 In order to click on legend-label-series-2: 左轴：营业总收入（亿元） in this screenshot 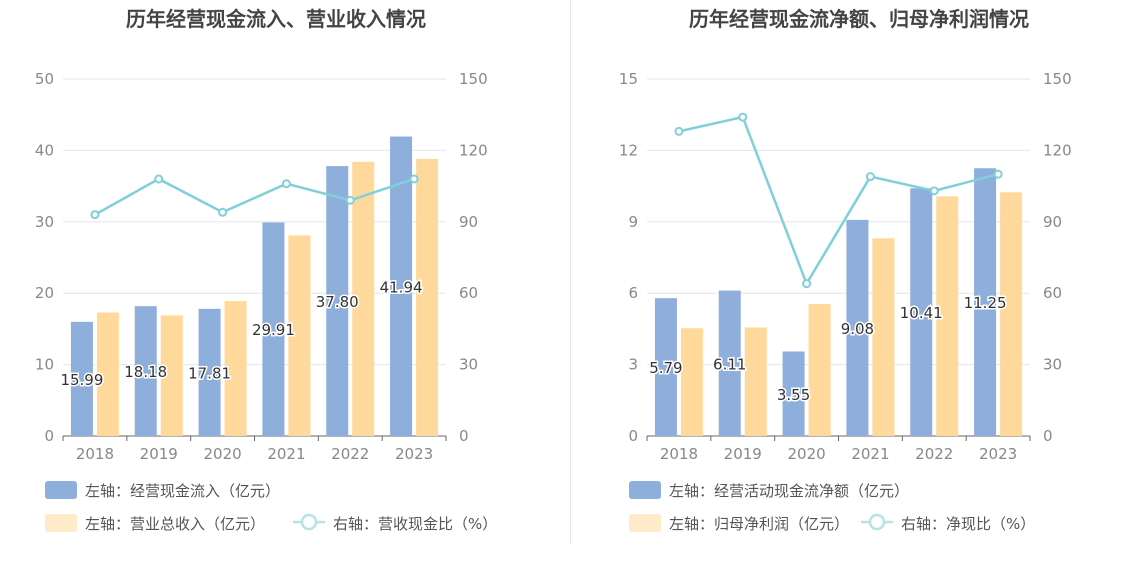, I will do `click(175, 524)`.